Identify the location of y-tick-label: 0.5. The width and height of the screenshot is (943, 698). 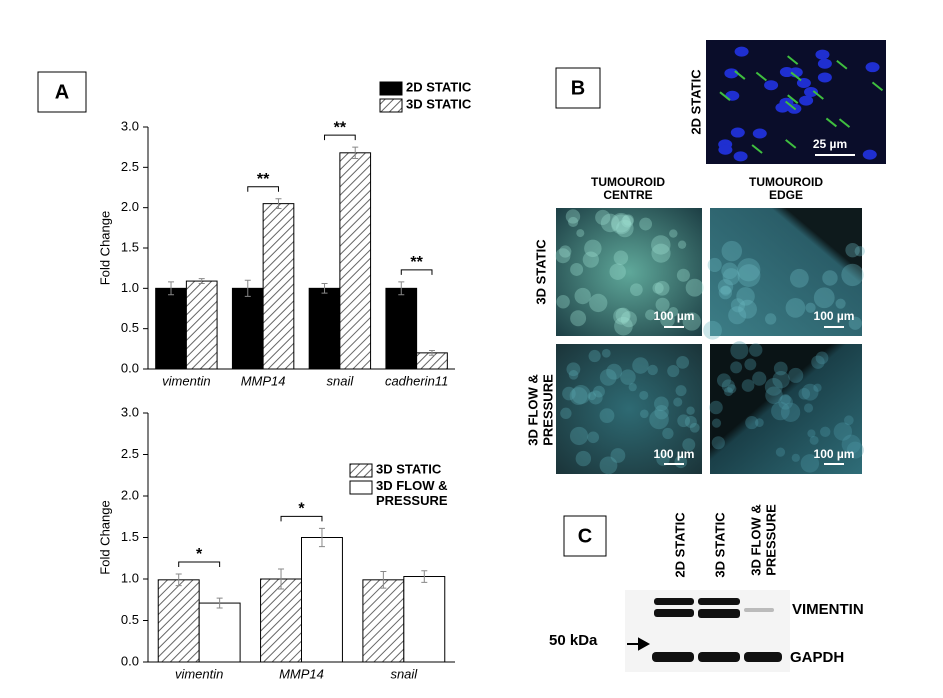
(130, 327).